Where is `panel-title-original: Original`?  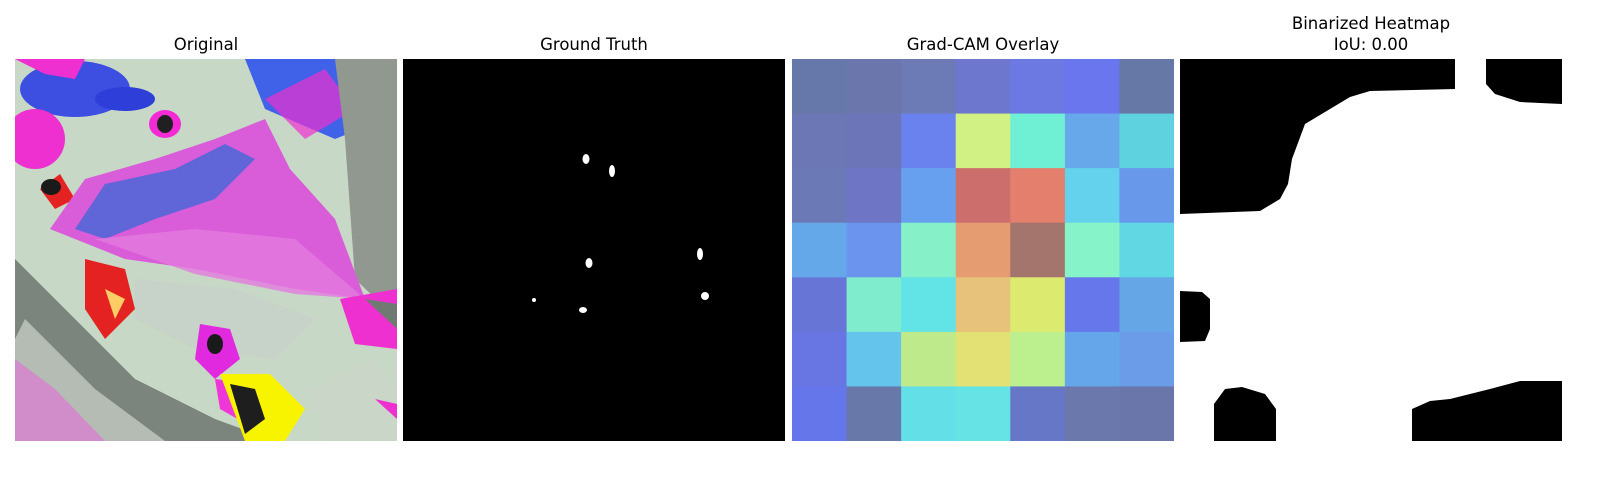
panel-title-original: Original is located at coordinates (206, 44).